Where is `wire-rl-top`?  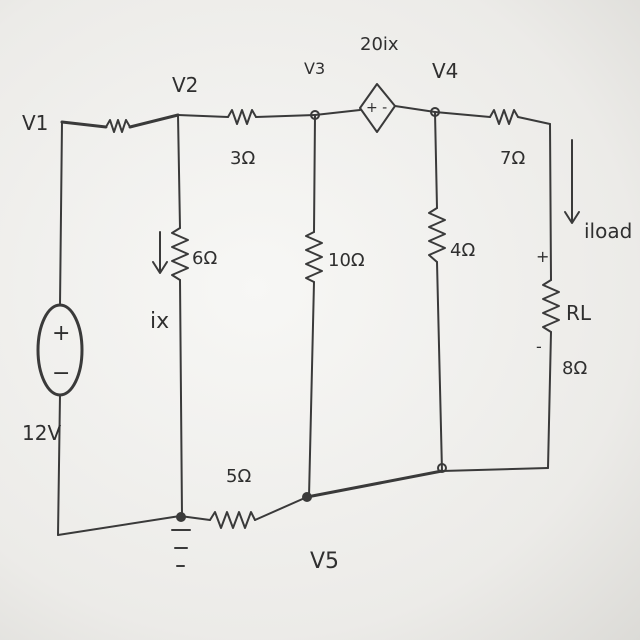 wire-rl-top is located at coordinates (550, 202).